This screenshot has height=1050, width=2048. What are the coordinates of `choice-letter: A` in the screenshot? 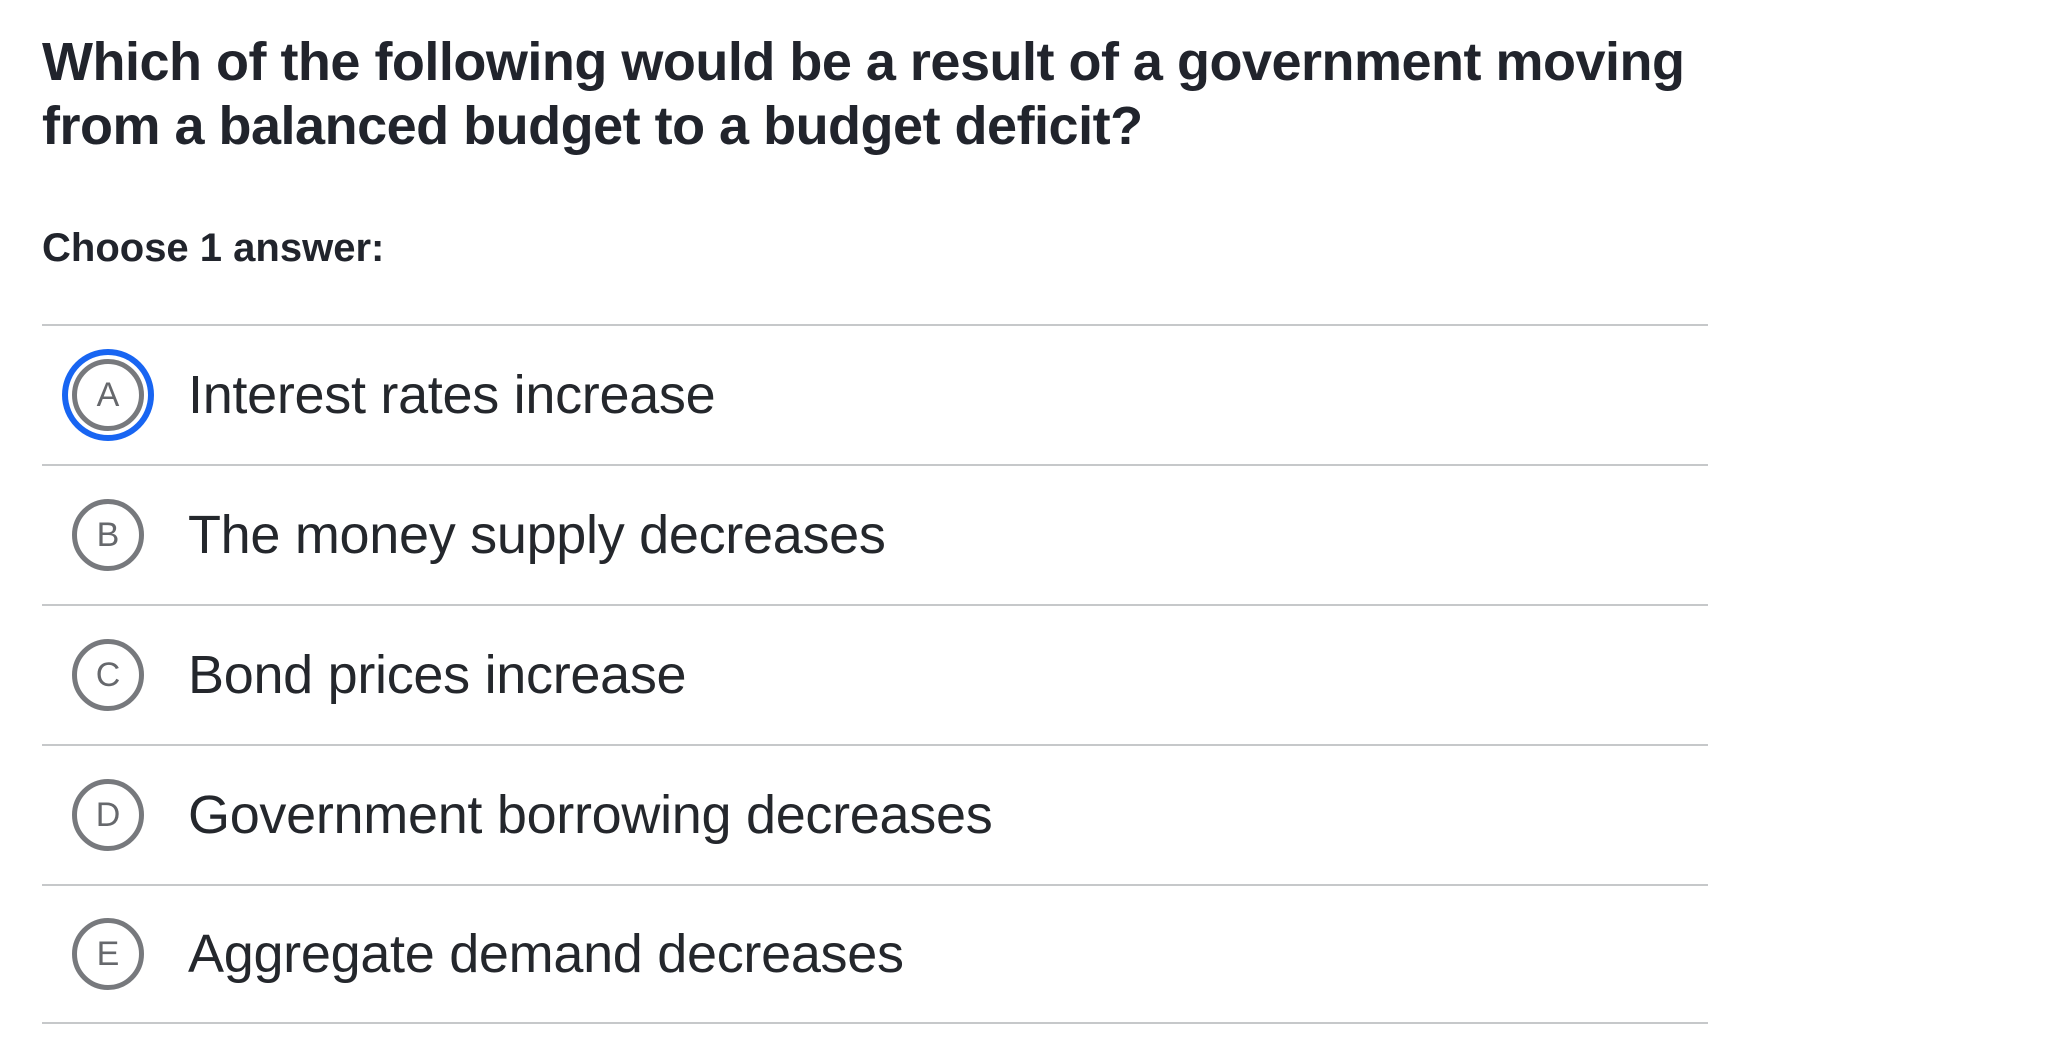 It's located at (108, 395).